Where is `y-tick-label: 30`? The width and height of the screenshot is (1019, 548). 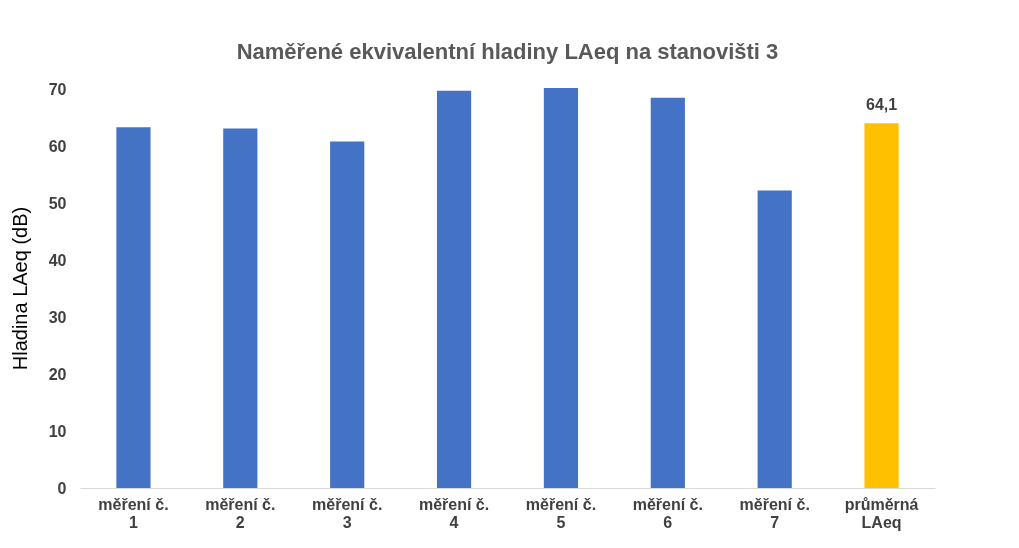 y-tick-label: 30 is located at coordinates (57, 317).